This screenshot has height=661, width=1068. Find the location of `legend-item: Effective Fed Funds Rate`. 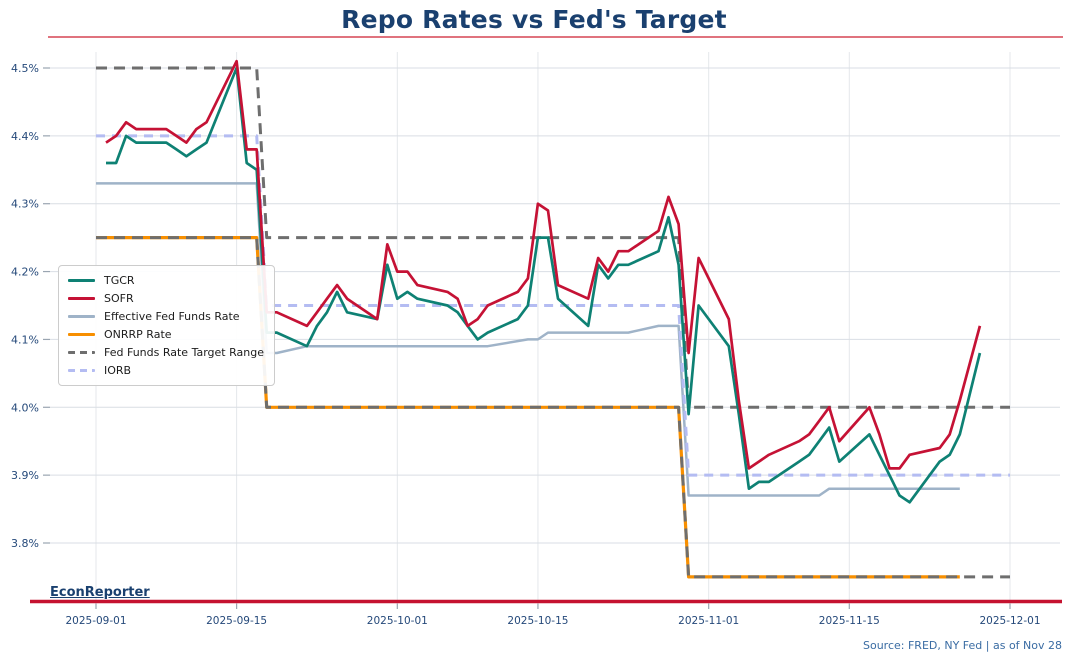

legend-item: Effective Fed Funds Rate is located at coordinates (166, 316).